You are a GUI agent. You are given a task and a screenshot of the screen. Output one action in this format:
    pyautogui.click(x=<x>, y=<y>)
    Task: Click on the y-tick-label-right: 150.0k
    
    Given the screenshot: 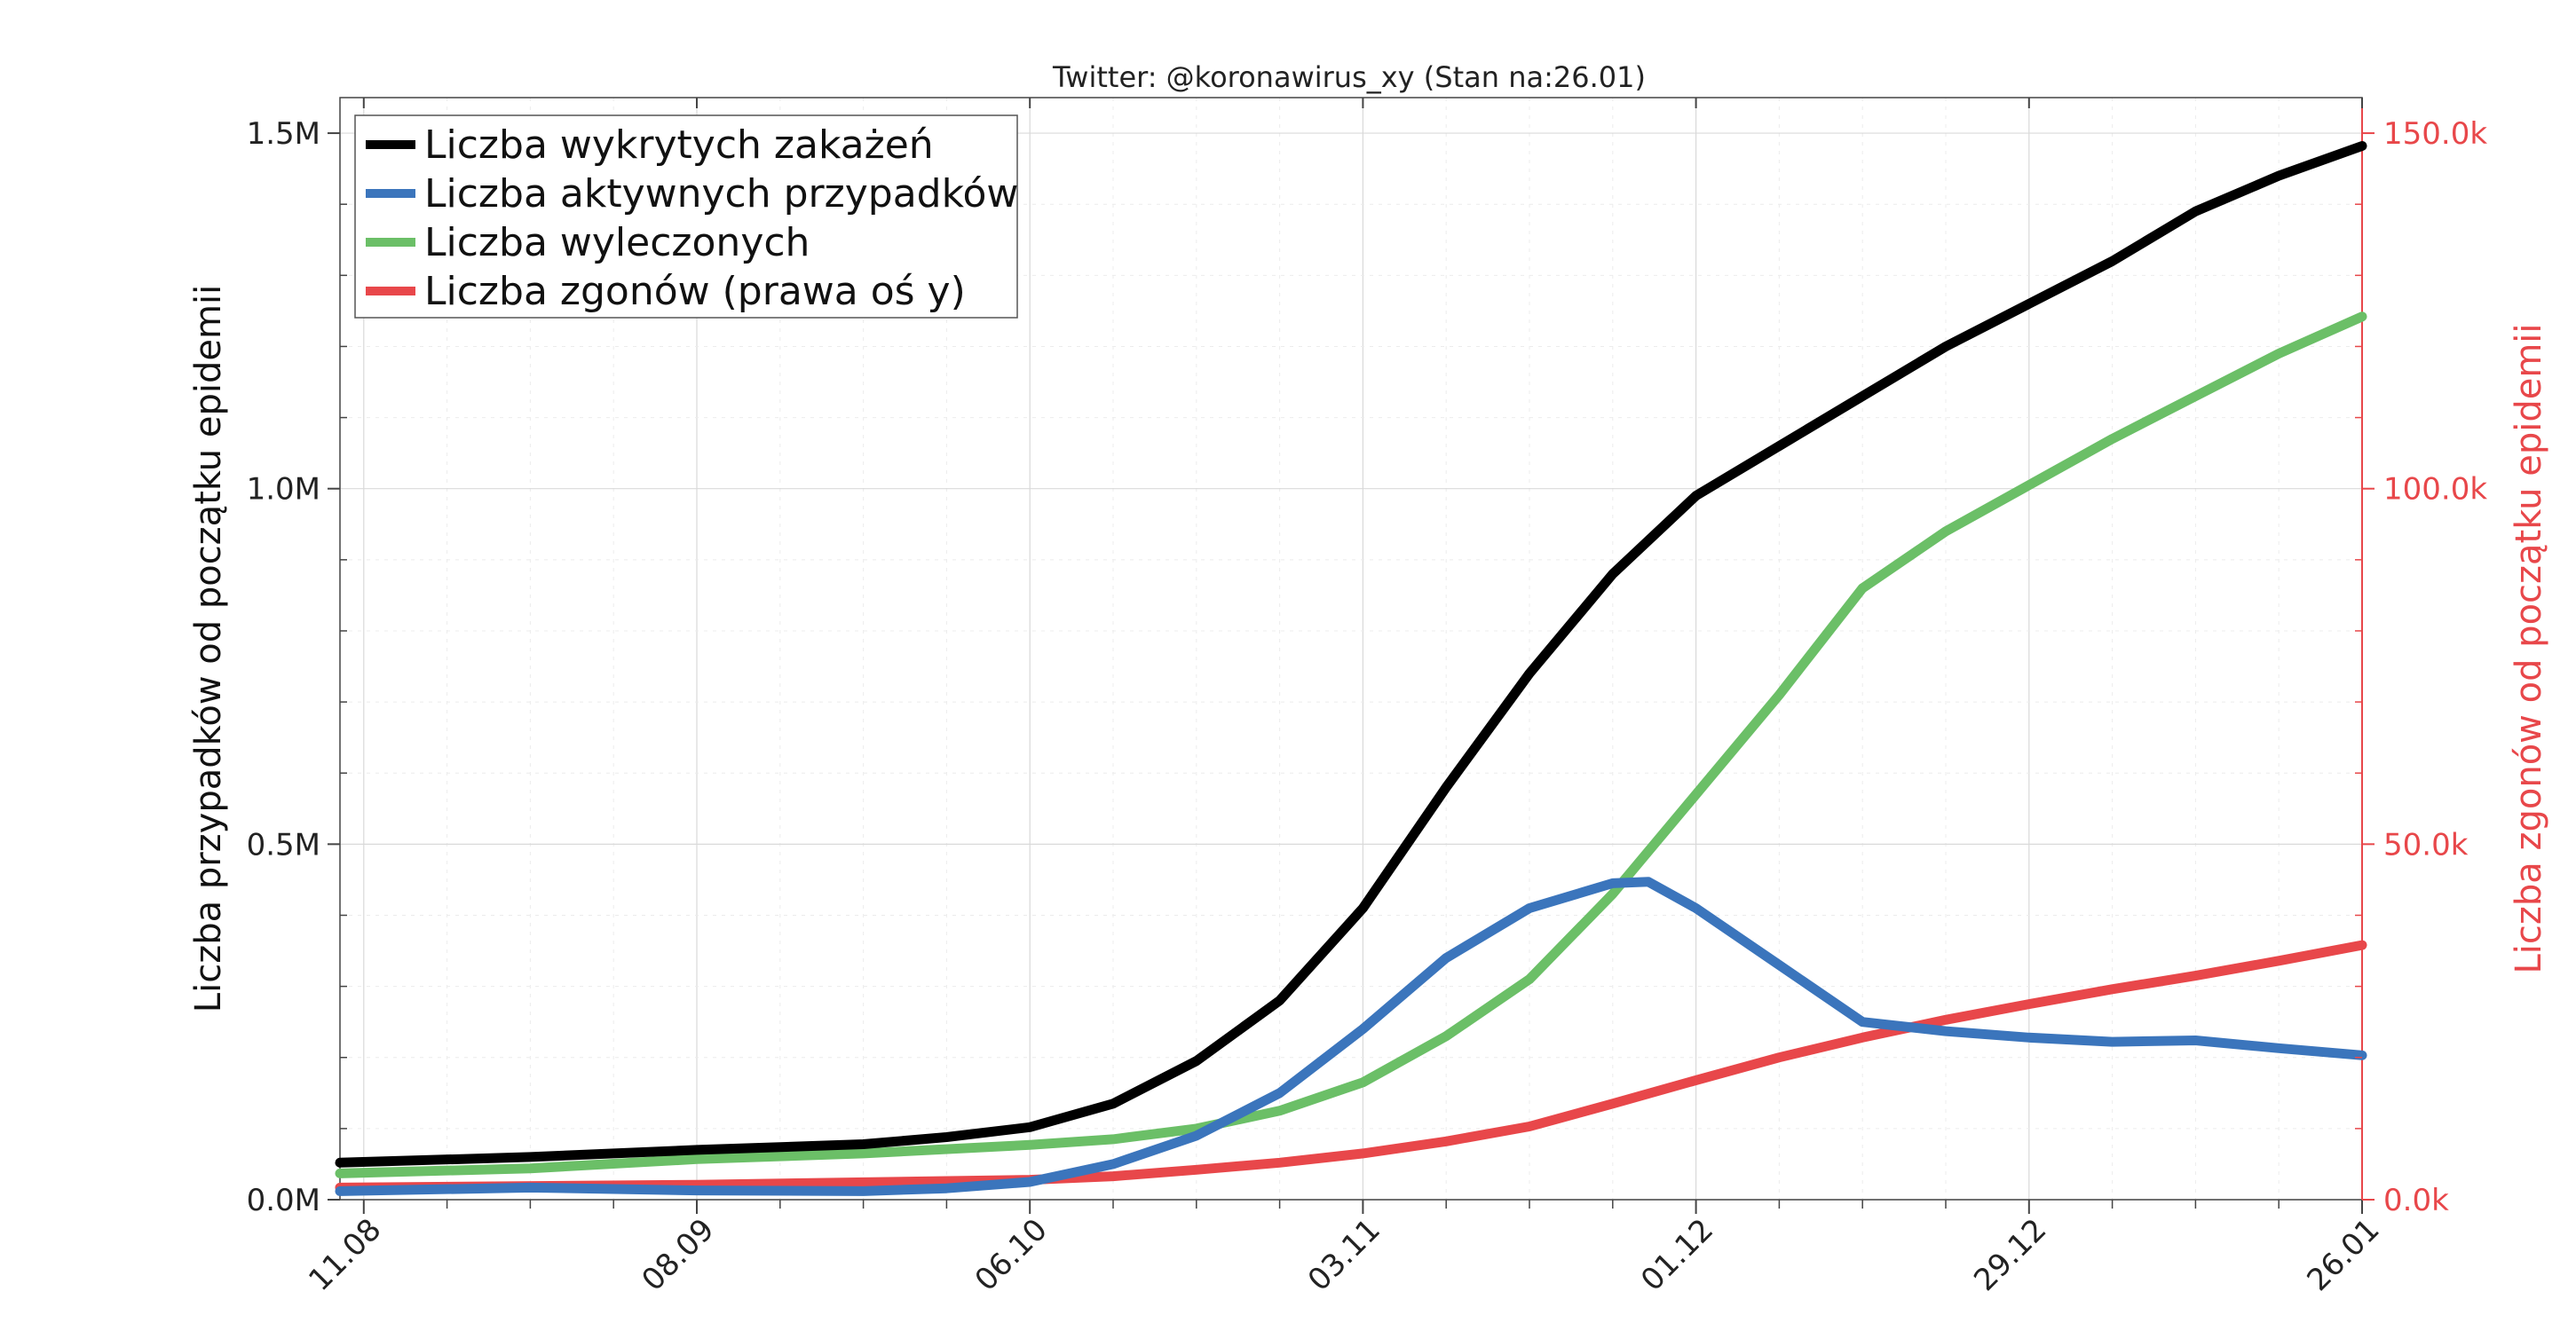 What is the action you would take?
    pyautogui.click(x=2435, y=134)
    